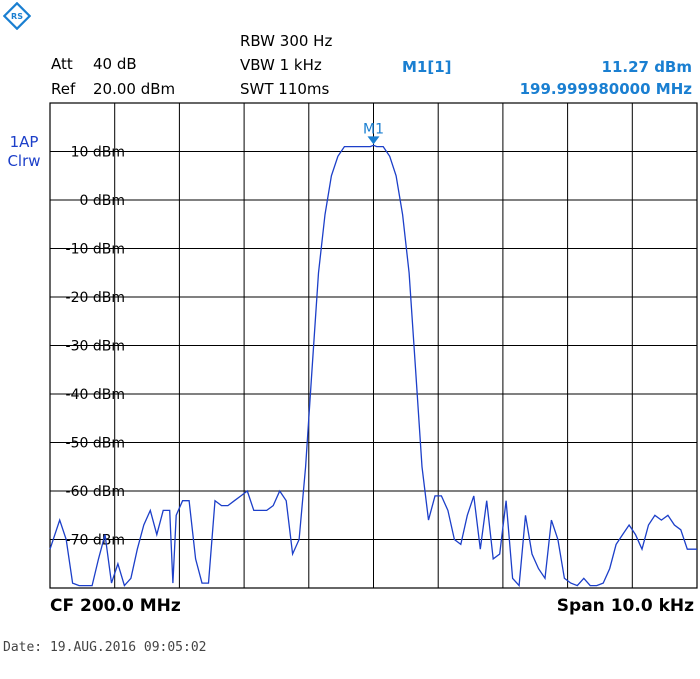  Describe the element at coordinates (427, 67) in the screenshot. I see `marker-name: M1[1]` at that location.